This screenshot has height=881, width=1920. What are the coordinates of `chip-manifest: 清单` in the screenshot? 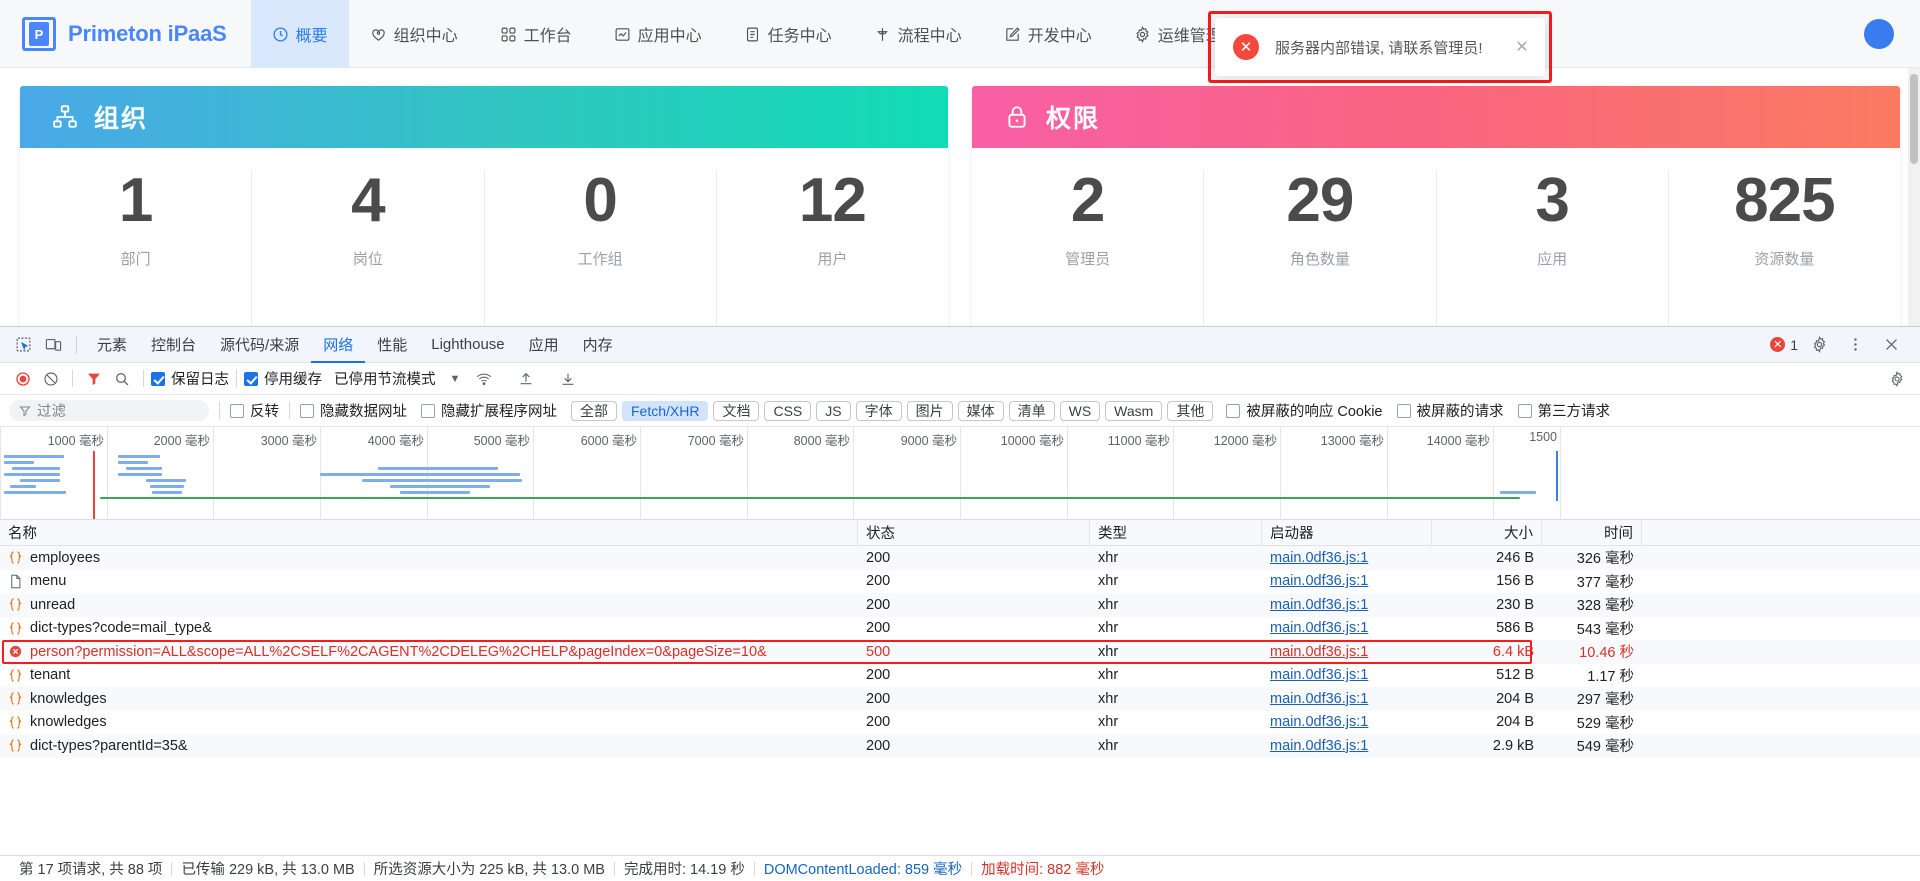 It's located at (1031, 410).